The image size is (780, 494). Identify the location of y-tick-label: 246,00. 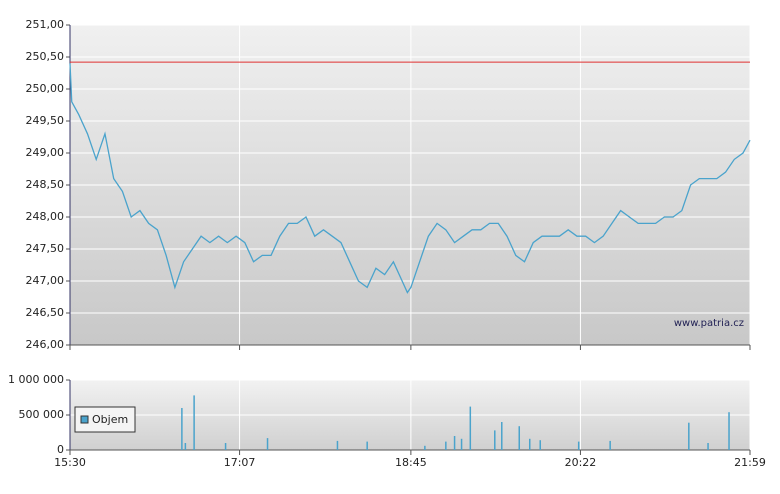
(45, 344).